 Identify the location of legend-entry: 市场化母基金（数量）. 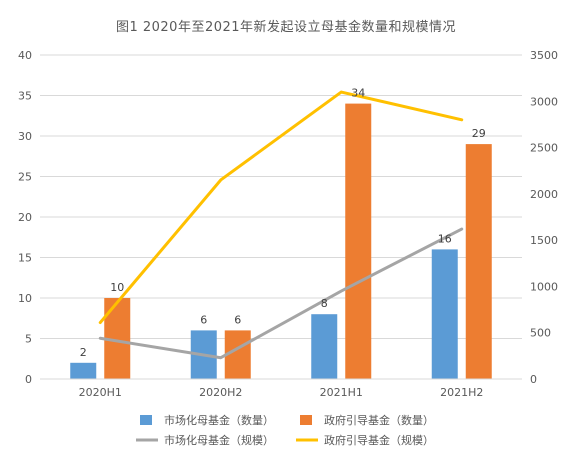
(219, 420).